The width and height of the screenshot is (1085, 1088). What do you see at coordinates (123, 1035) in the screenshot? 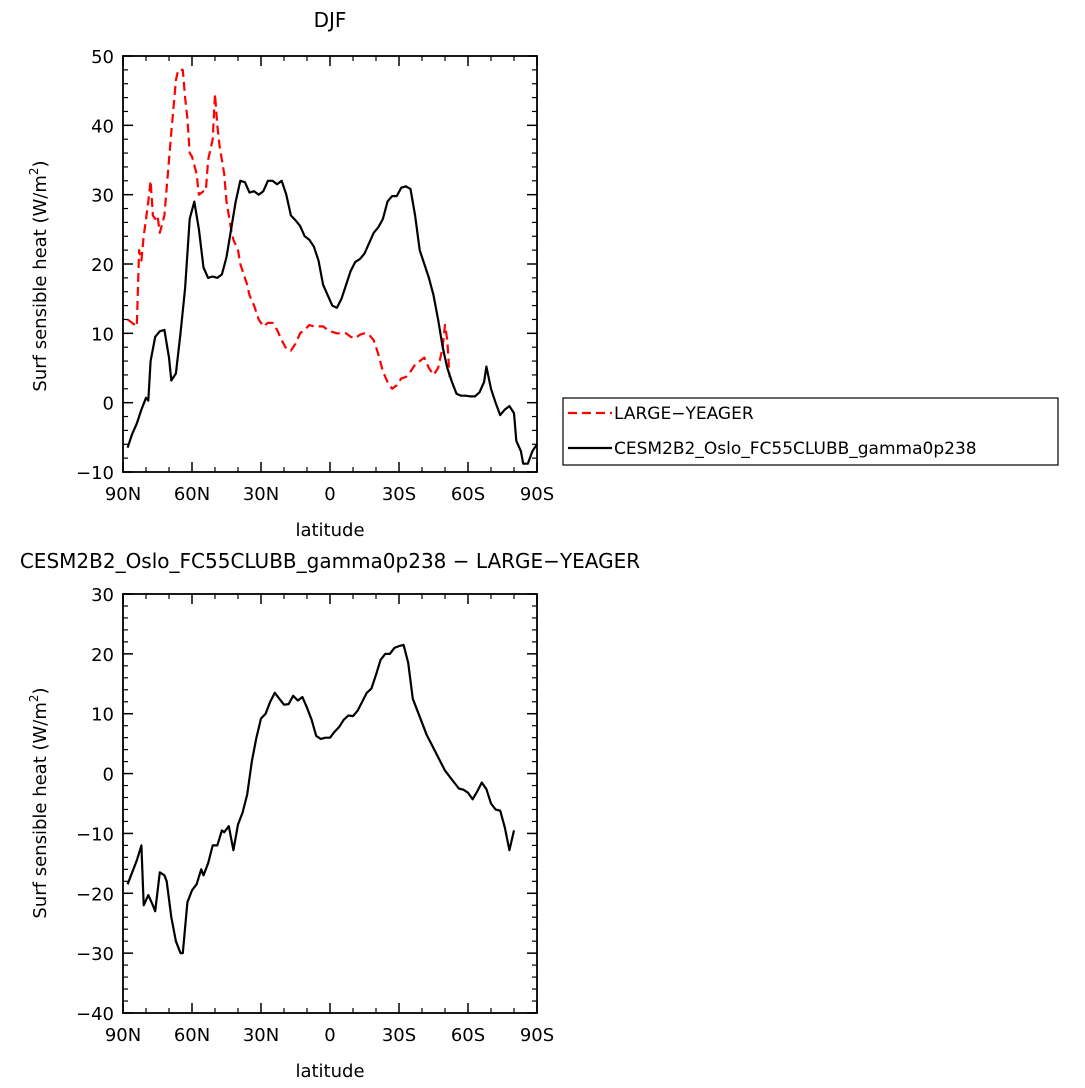
I see `bottom-x-tick-label: 90N` at bounding box center [123, 1035].